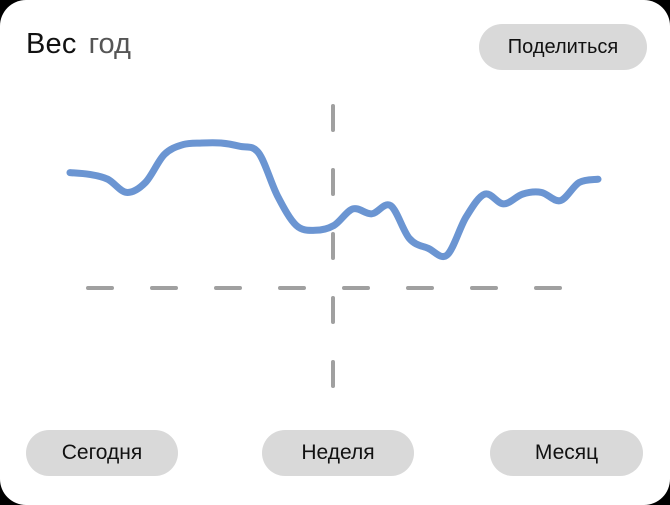  What do you see at coordinates (51, 44) in the screenshot?
I see `page-title: Вес` at bounding box center [51, 44].